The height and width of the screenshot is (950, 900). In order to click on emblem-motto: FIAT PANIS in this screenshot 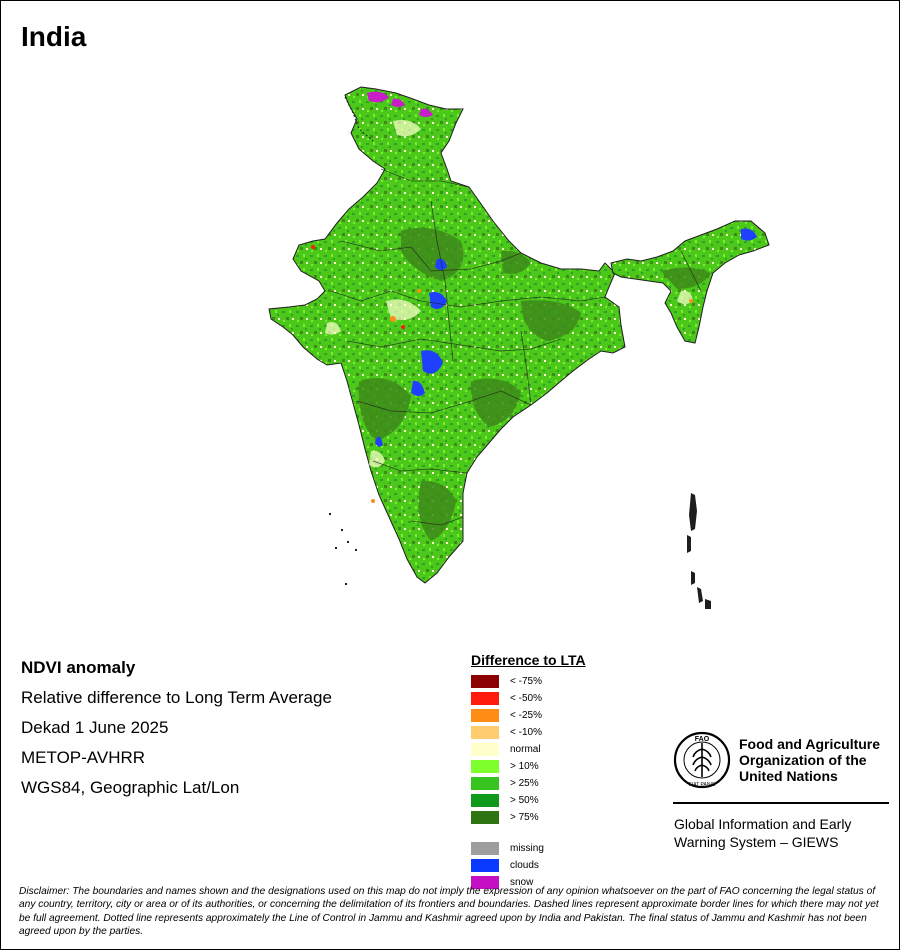, I will do `click(702, 785)`.